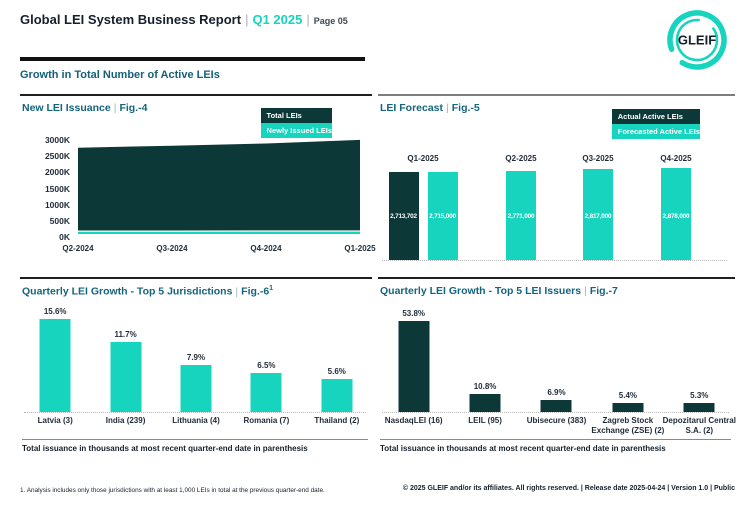 The width and height of the screenshot is (750, 508). What do you see at coordinates (195, 412) in the screenshot?
I see `fig6-baseline` at bounding box center [195, 412].